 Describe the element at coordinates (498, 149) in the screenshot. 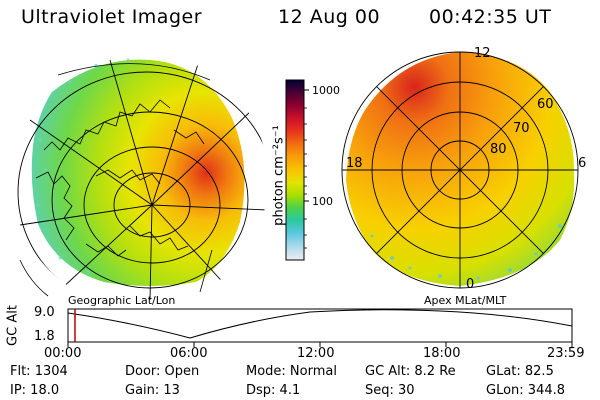

I see `mlat-label-80: 80` at that location.